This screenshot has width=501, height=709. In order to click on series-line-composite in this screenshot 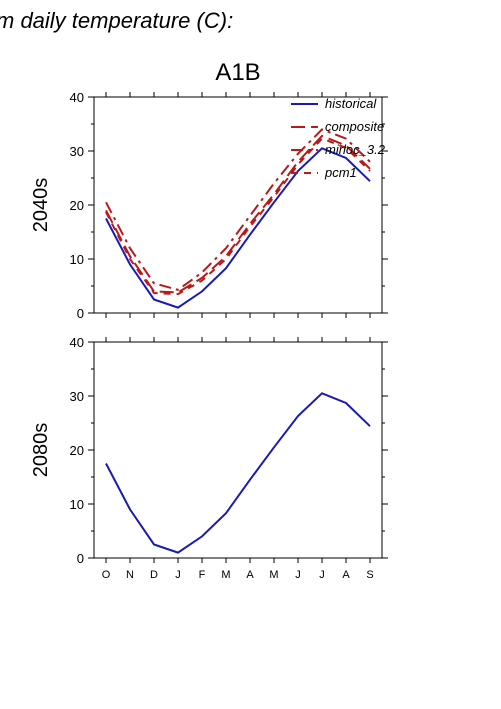, I will do `click(238, 214)`.